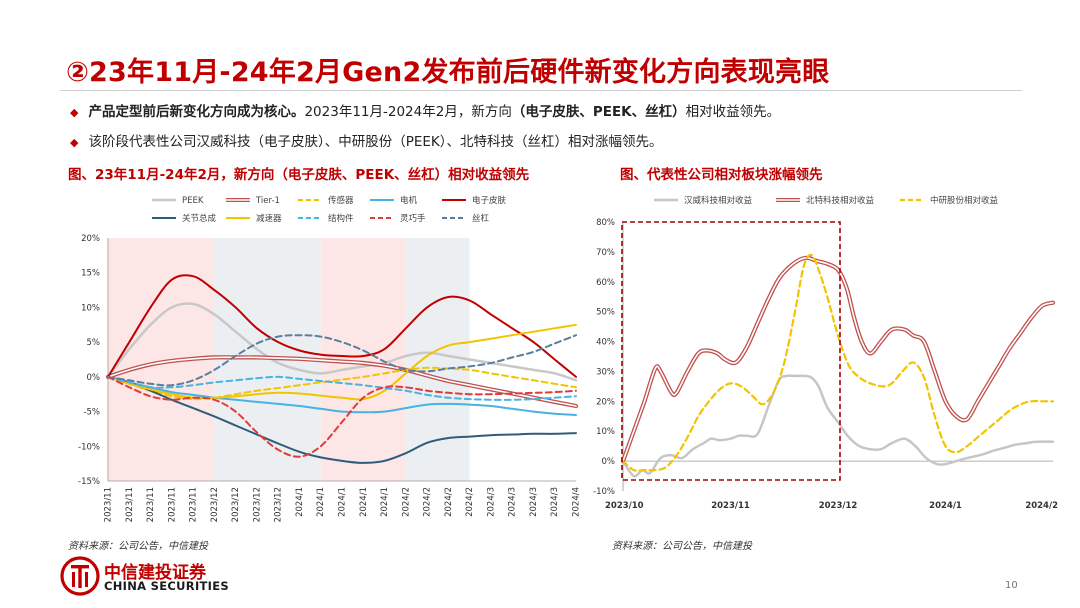 This screenshot has width=1080, height=608. I want to click on left-chart-legend-label-4: 电子皮肤, so click(489, 200).